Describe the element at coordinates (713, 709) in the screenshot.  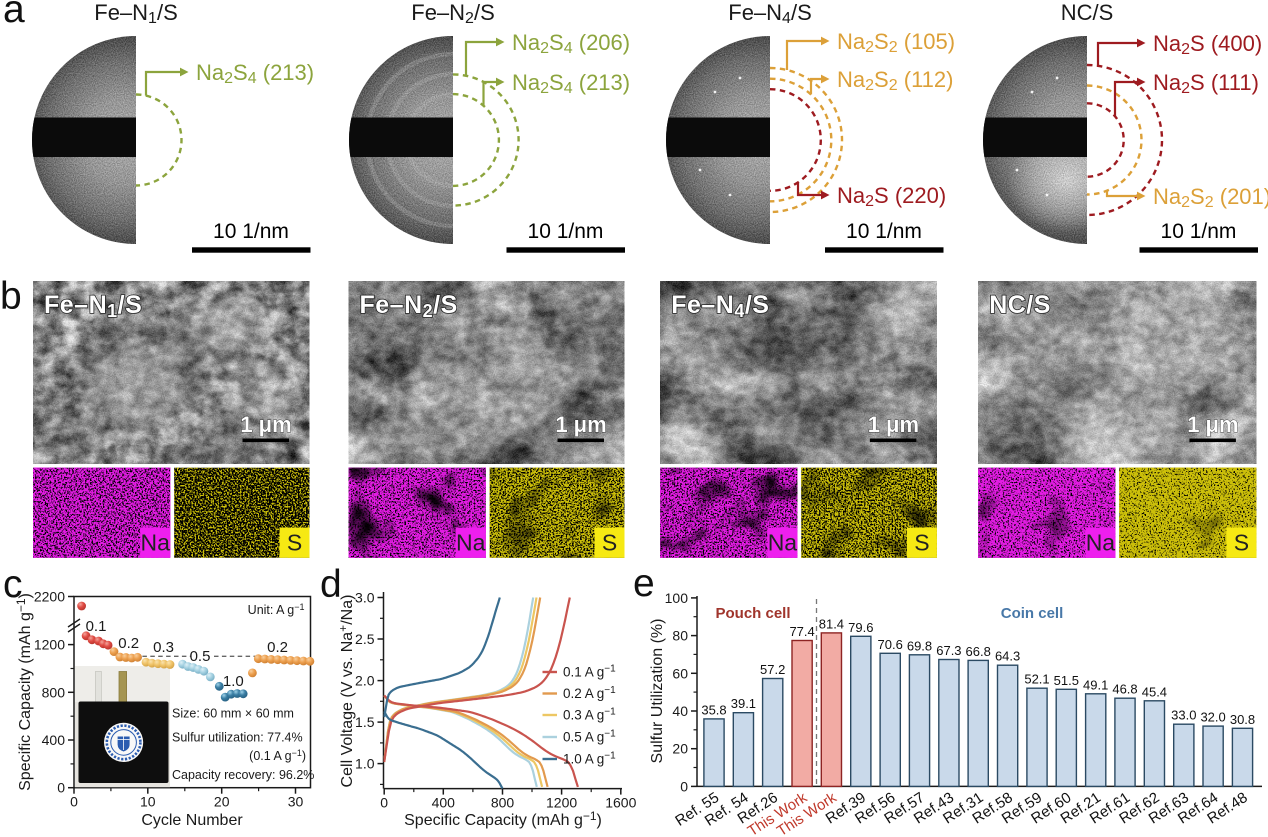
I see `svg-text: 35.8` at that location.